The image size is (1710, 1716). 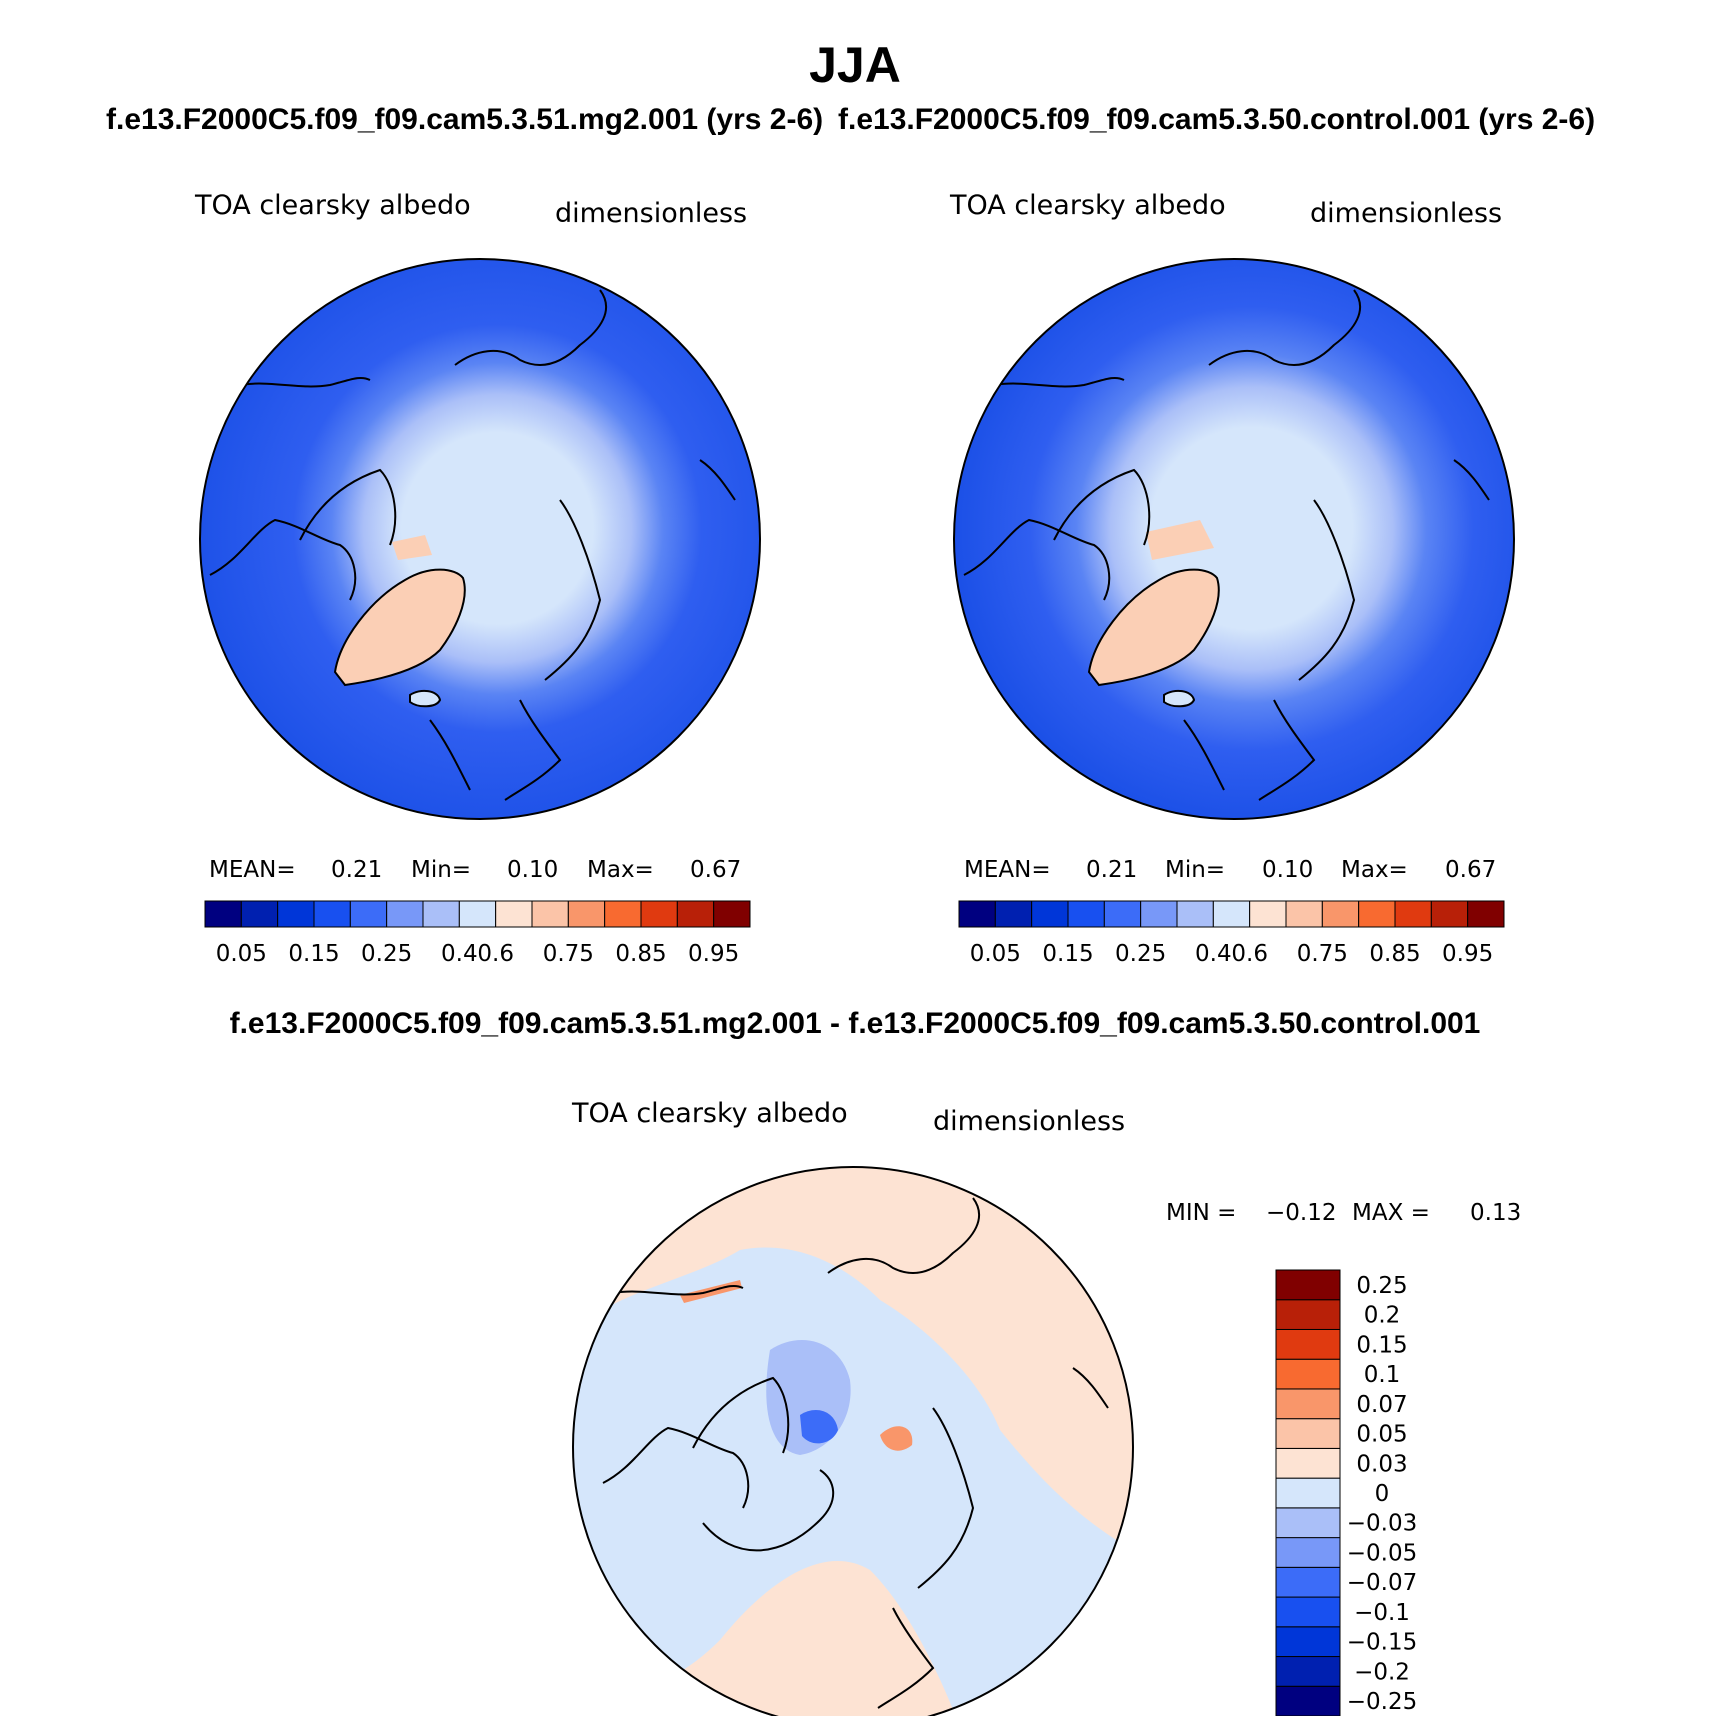 What do you see at coordinates (1382, 1613) in the screenshot?
I see `diff-colorbar-tick-label: −0.1` at bounding box center [1382, 1613].